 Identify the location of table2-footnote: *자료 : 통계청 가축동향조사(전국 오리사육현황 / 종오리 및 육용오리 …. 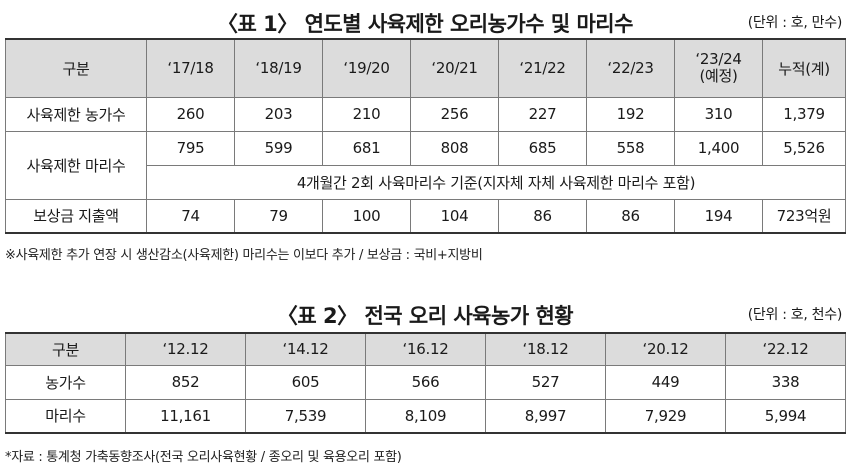
(203, 457).